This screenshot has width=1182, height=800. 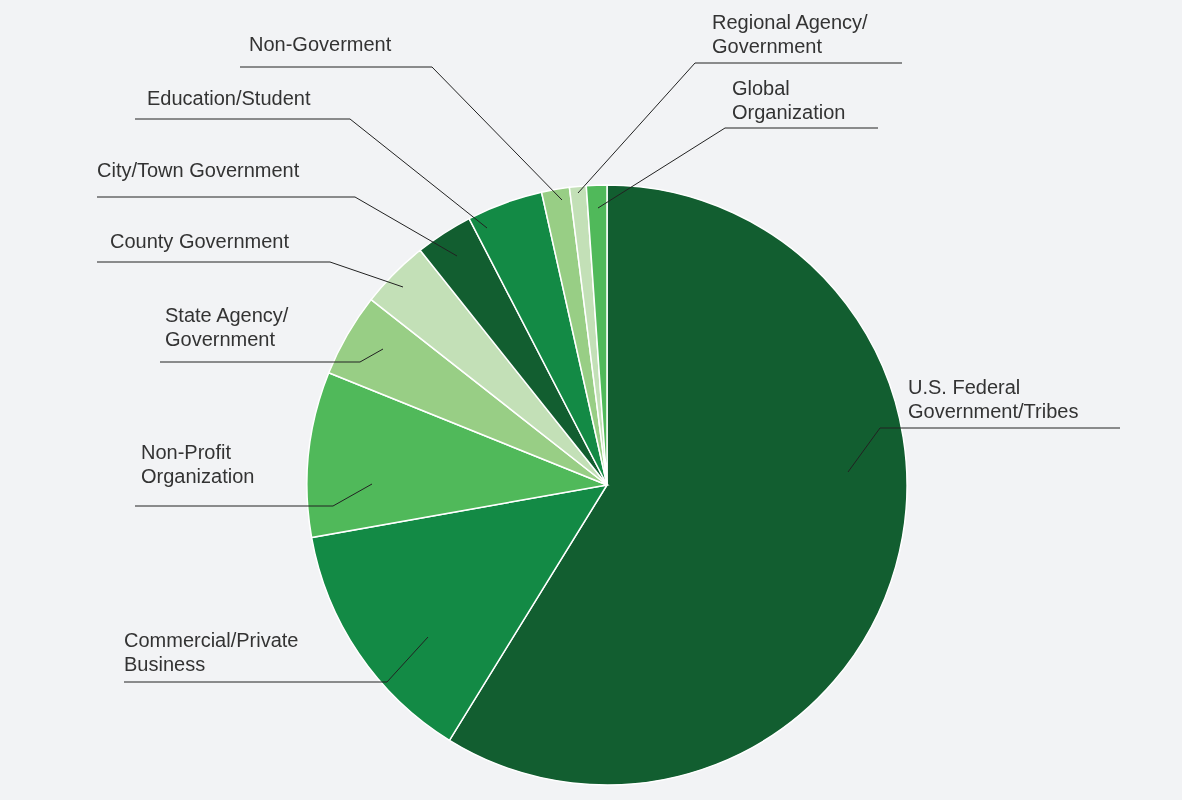 What do you see at coordinates (211, 652) in the screenshot?
I see `slice-label: Commercial/Private Business` at bounding box center [211, 652].